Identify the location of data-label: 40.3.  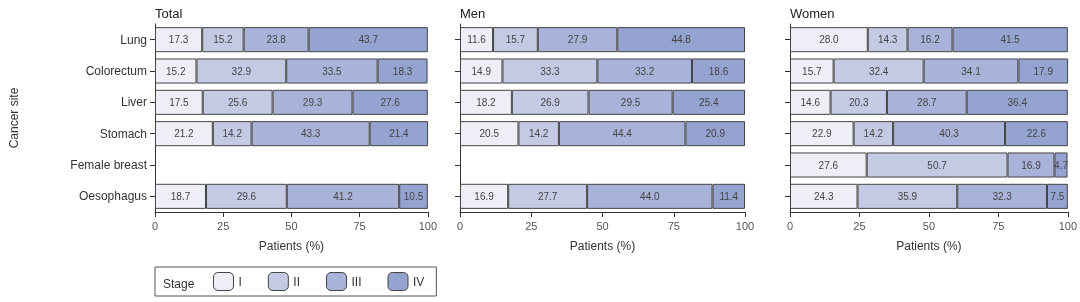
(949, 134).